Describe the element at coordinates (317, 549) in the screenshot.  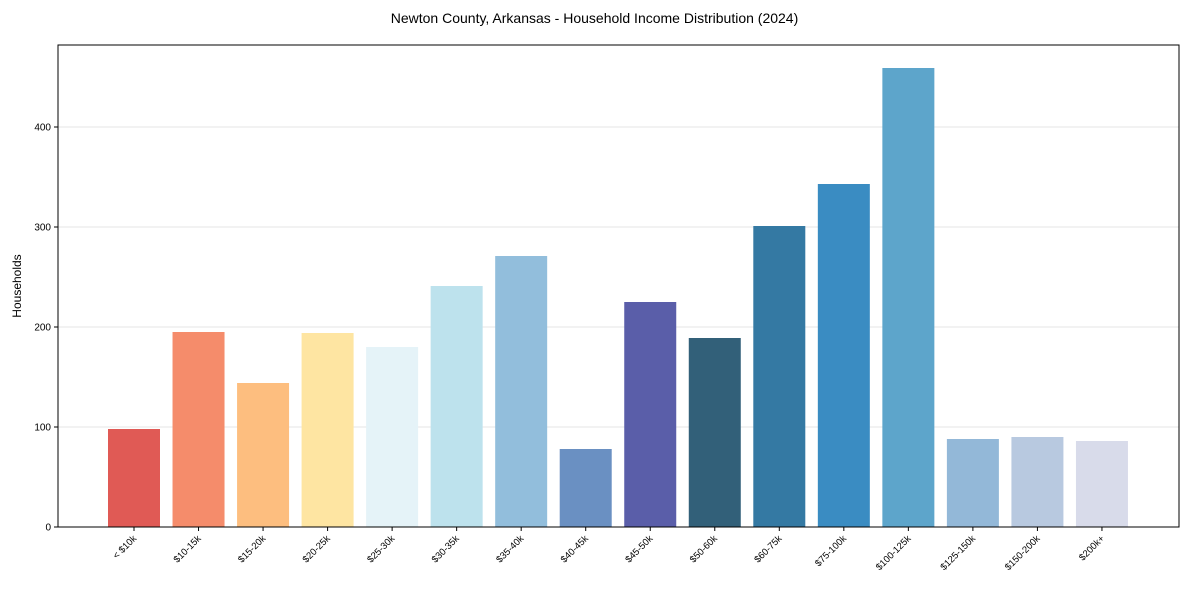
I see `x-tick-label: $20-25k` at that location.